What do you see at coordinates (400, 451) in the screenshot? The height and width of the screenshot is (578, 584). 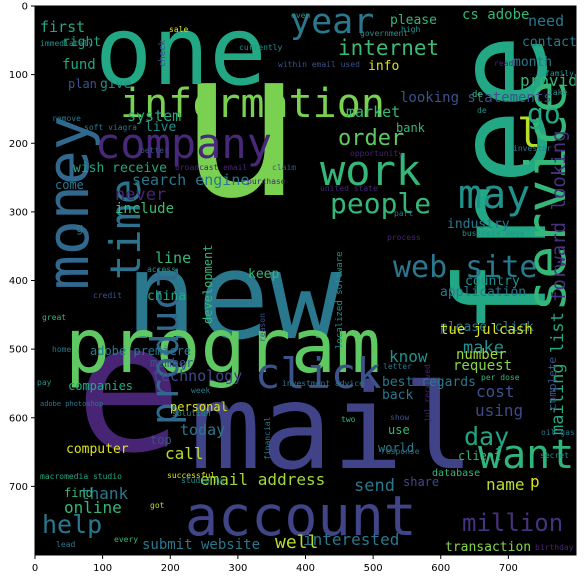 I see `cloud-word: response` at bounding box center [400, 451].